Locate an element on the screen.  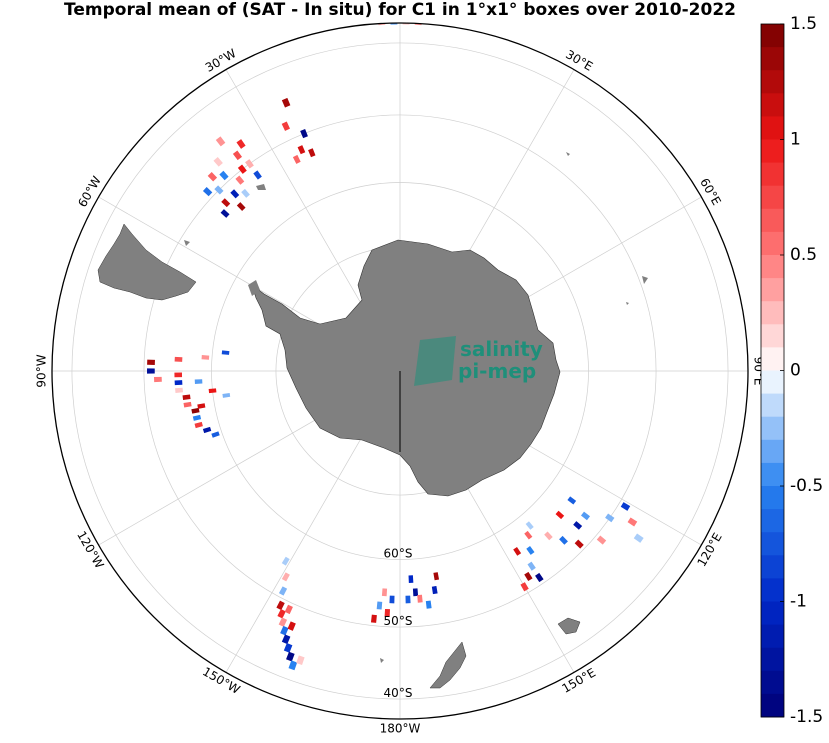
antarctic-peninsula-tip is located at coordinates (254, 288).